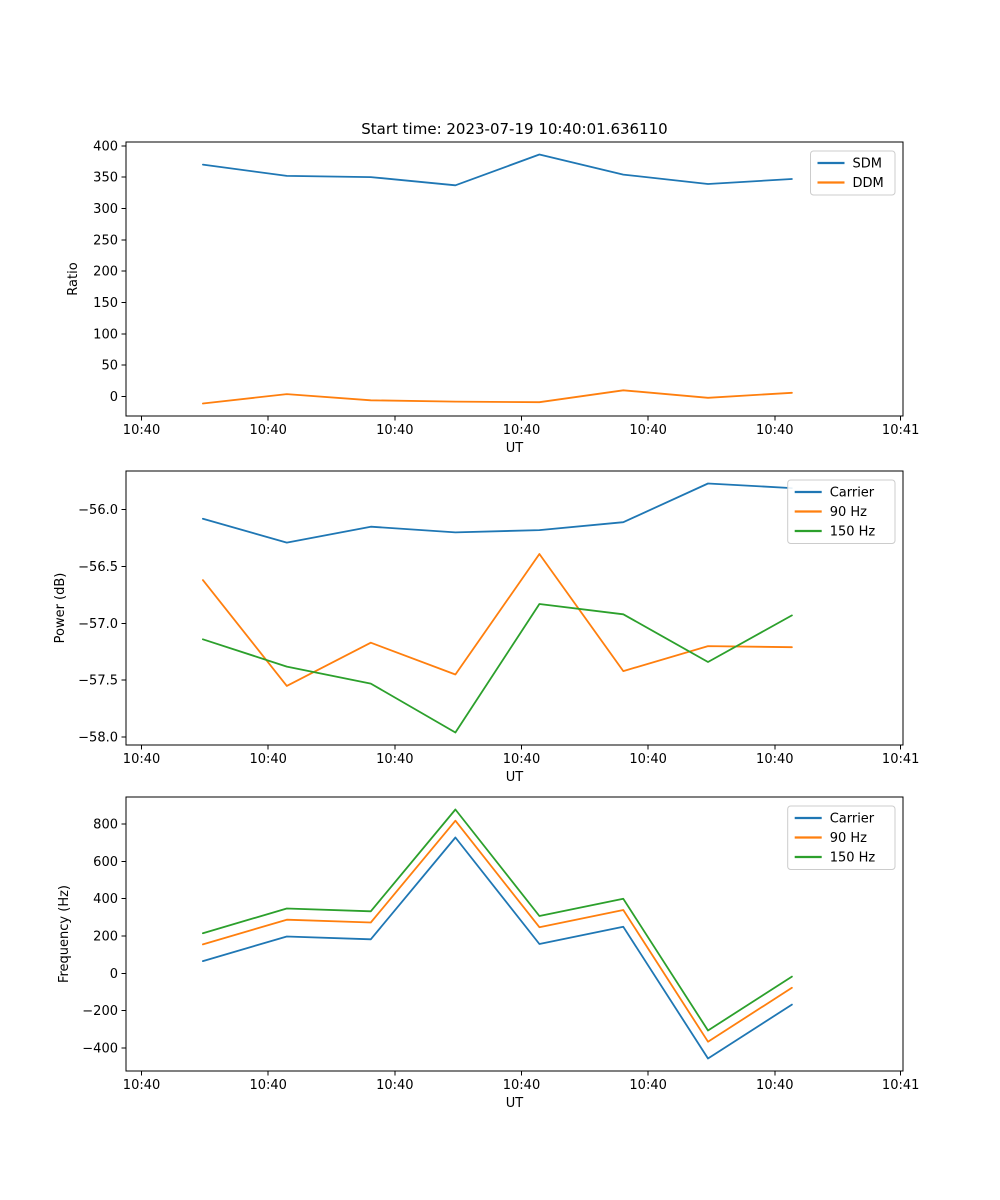 Image resolution: width=1000 pixels, height=1200 pixels. Describe the element at coordinates (105, 209) in the screenshot. I see `y-tick-label: 300` at that location.